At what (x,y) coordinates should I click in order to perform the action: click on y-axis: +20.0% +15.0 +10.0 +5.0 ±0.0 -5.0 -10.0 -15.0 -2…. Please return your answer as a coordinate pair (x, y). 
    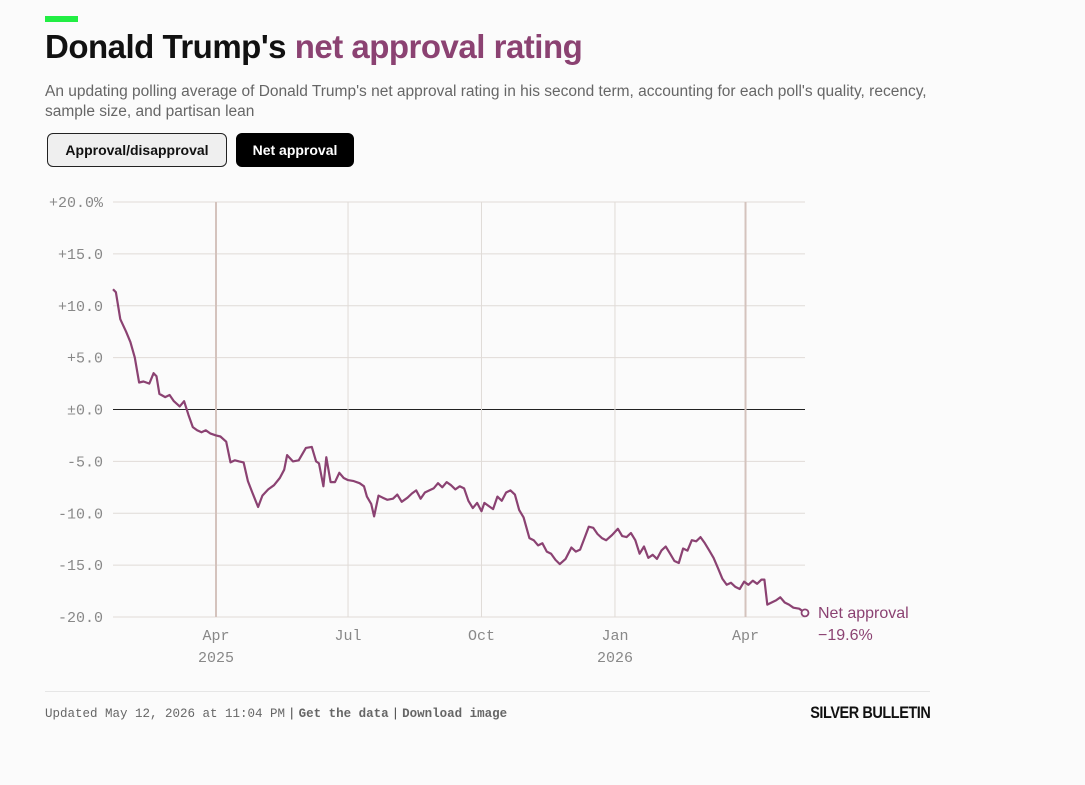
    Looking at the image, I should click on (76, 411).